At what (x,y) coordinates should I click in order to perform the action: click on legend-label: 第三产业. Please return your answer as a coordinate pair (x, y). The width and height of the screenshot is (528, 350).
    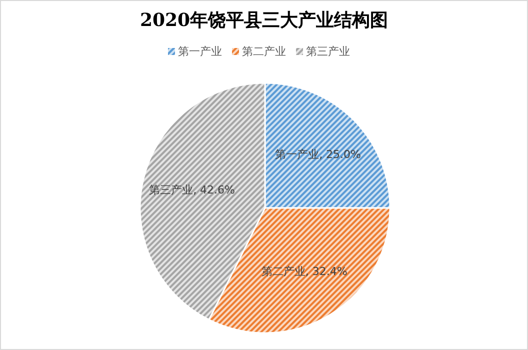
    Looking at the image, I should click on (328, 51).